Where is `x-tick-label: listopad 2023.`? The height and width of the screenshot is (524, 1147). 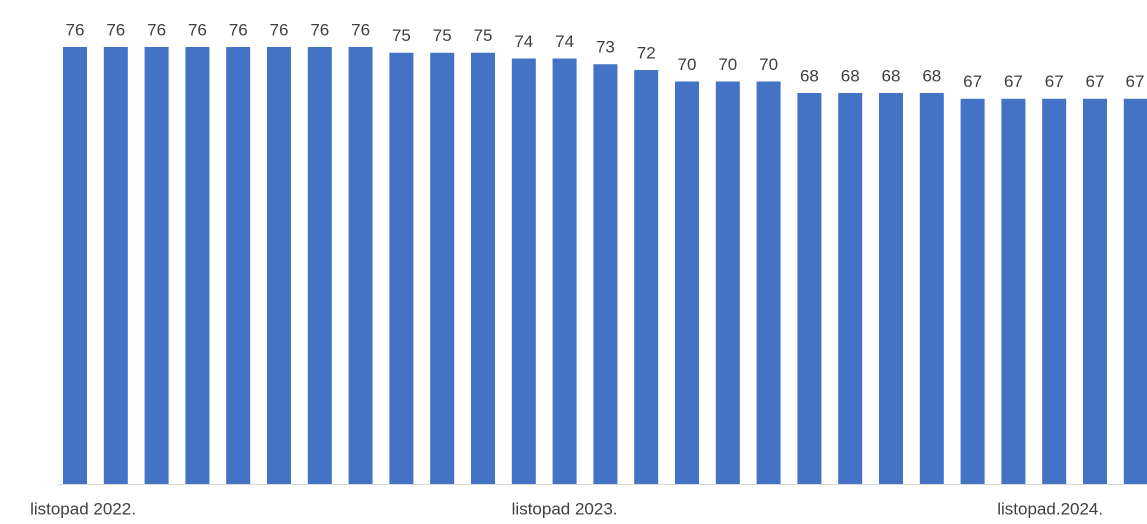 x-tick-label: listopad 2023. is located at coordinates (565, 508).